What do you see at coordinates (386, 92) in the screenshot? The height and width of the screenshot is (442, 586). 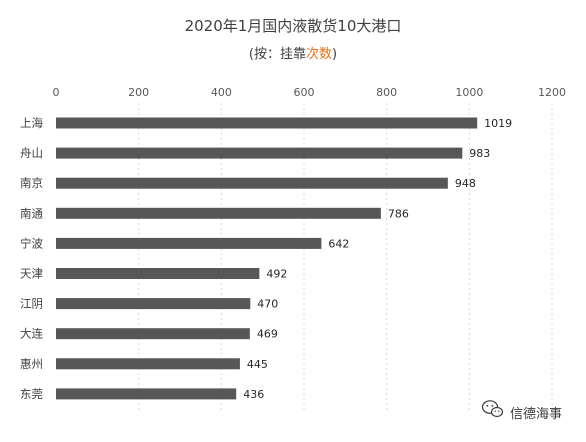 I see `x-tick-label: 800` at bounding box center [386, 92].